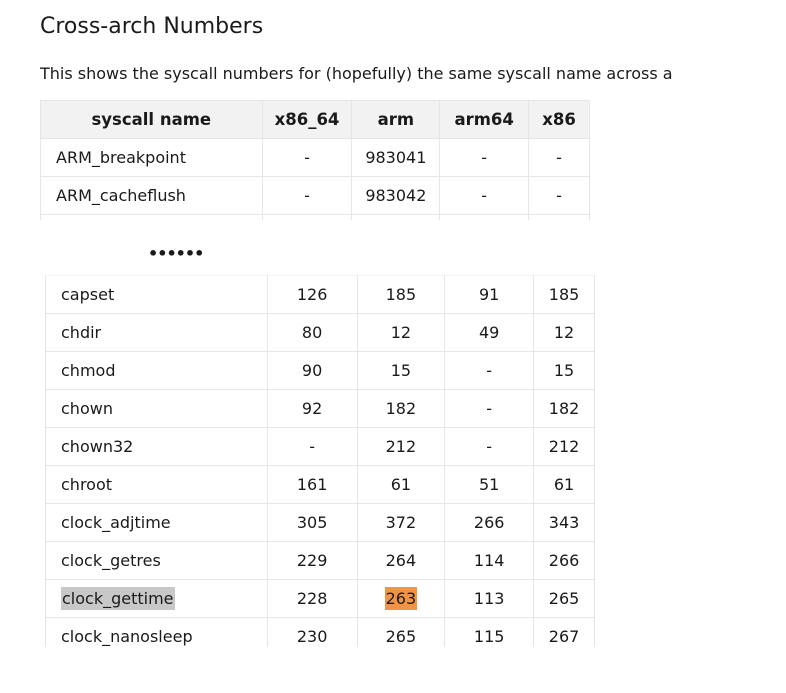 Image resolution: width=786 pixels, height=693 pixels. I want to click on table-row: ARM_cacheflush - 983042 - -, so click(315, 195).